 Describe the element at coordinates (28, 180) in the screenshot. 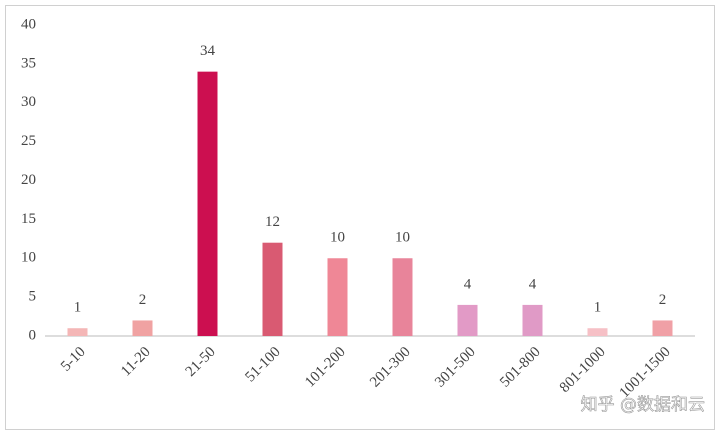

I see `y-tick-label: 20` at that location.